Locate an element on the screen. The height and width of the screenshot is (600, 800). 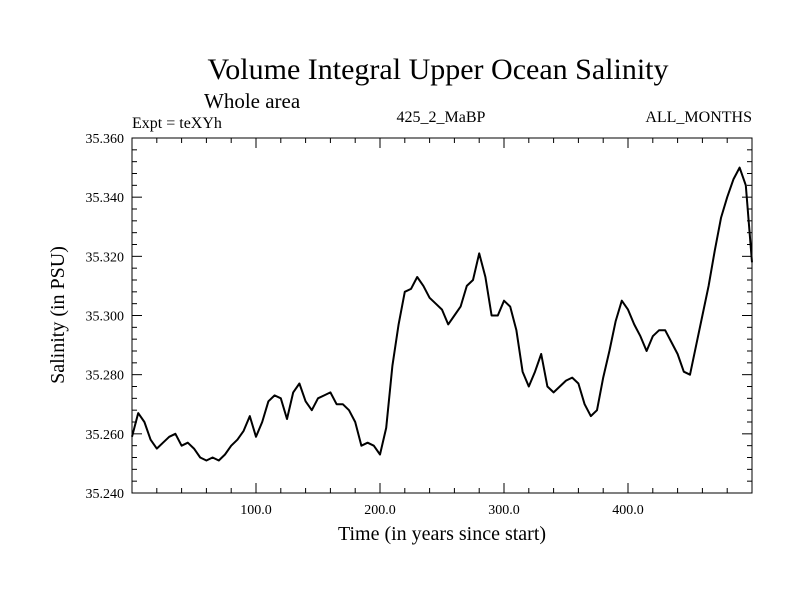
x-tick-label: 300.0 is located at coordinates (504, 510).